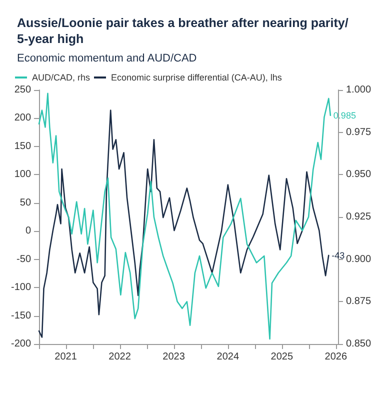  What do you see at coordinates (120, 357) in the screenshot?
I see `x-tick-label: 2022` at bounding box center [120, 357].